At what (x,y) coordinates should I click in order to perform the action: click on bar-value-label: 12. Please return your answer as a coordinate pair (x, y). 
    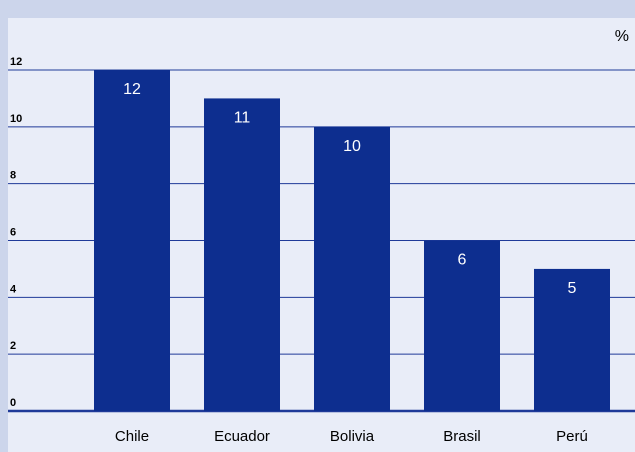
    Looking at the image, I should click on (132, 89).